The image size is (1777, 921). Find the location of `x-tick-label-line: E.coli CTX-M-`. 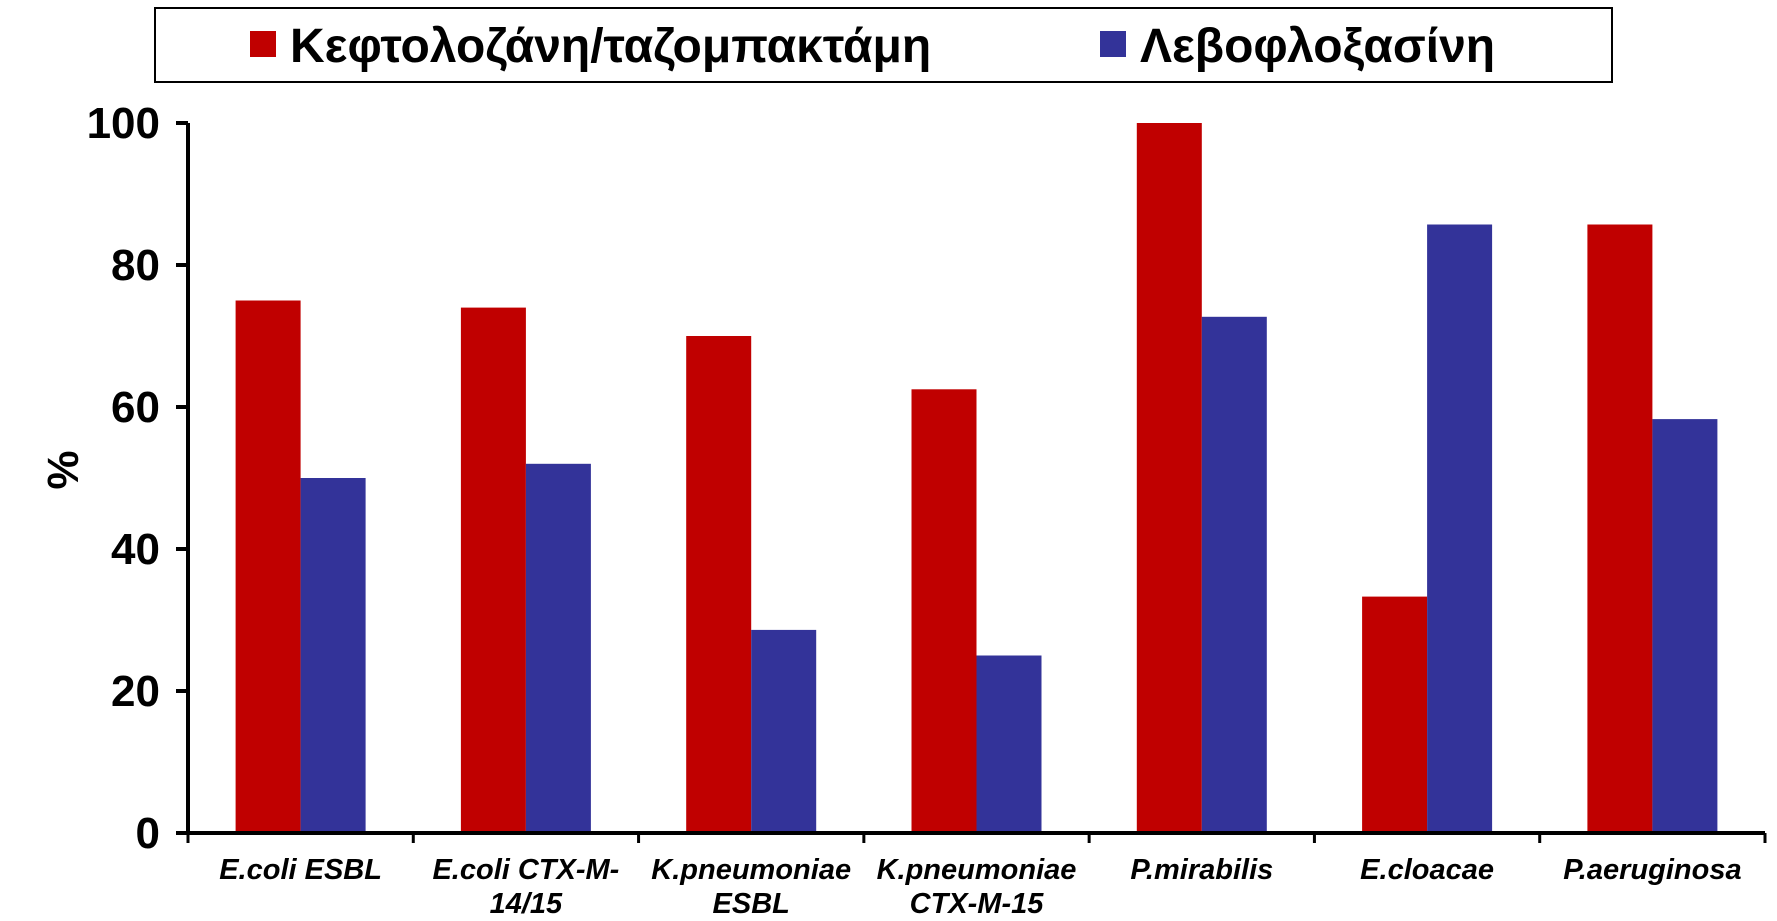

x-tick-label-line: E.coli CTX-M- is located at coordinates (525, 870).